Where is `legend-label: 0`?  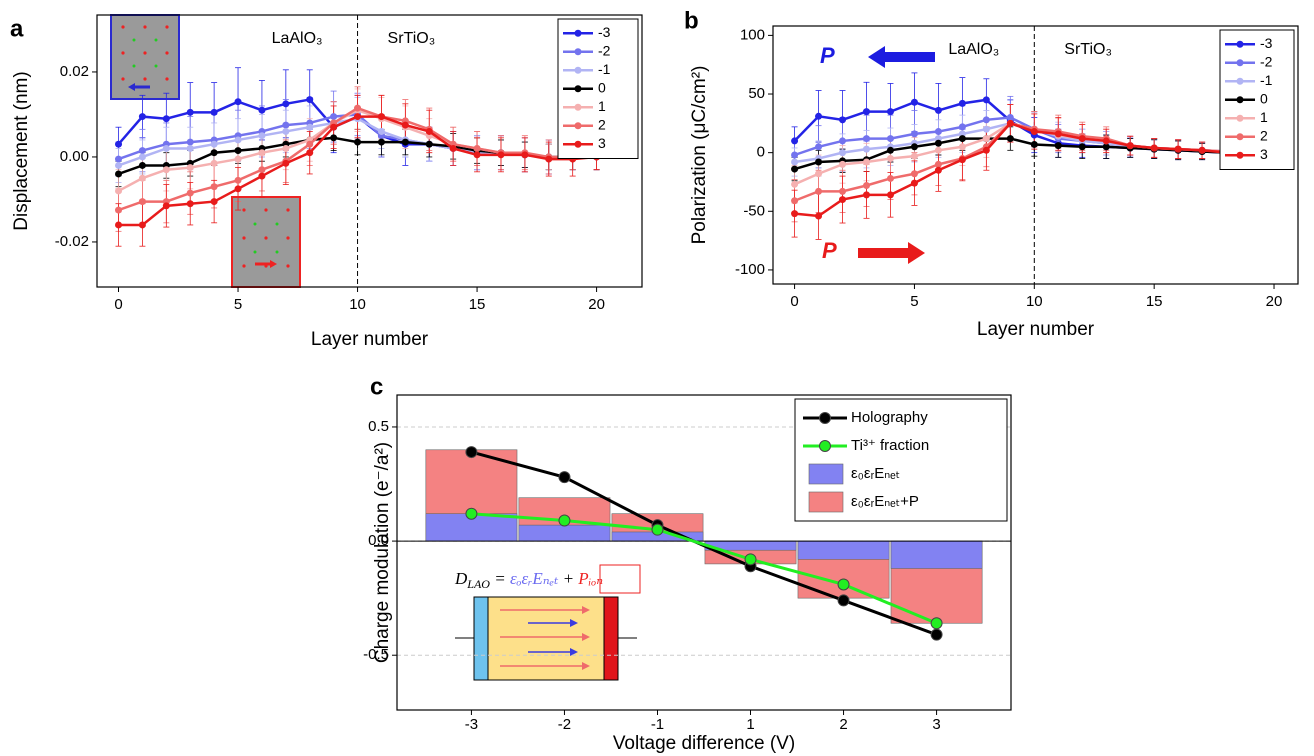 legend-label: 0 is located at coordinates (602, 87).